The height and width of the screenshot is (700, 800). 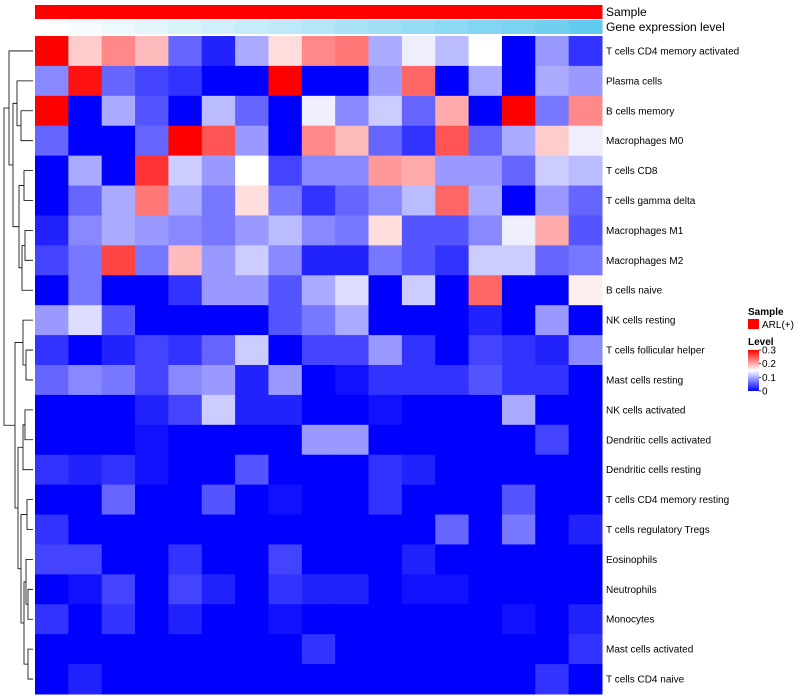 What do you see at coordinates (634, 81) in the screenshot?
I see `row-label: Plasma cells` at bounding box center [634, 81].